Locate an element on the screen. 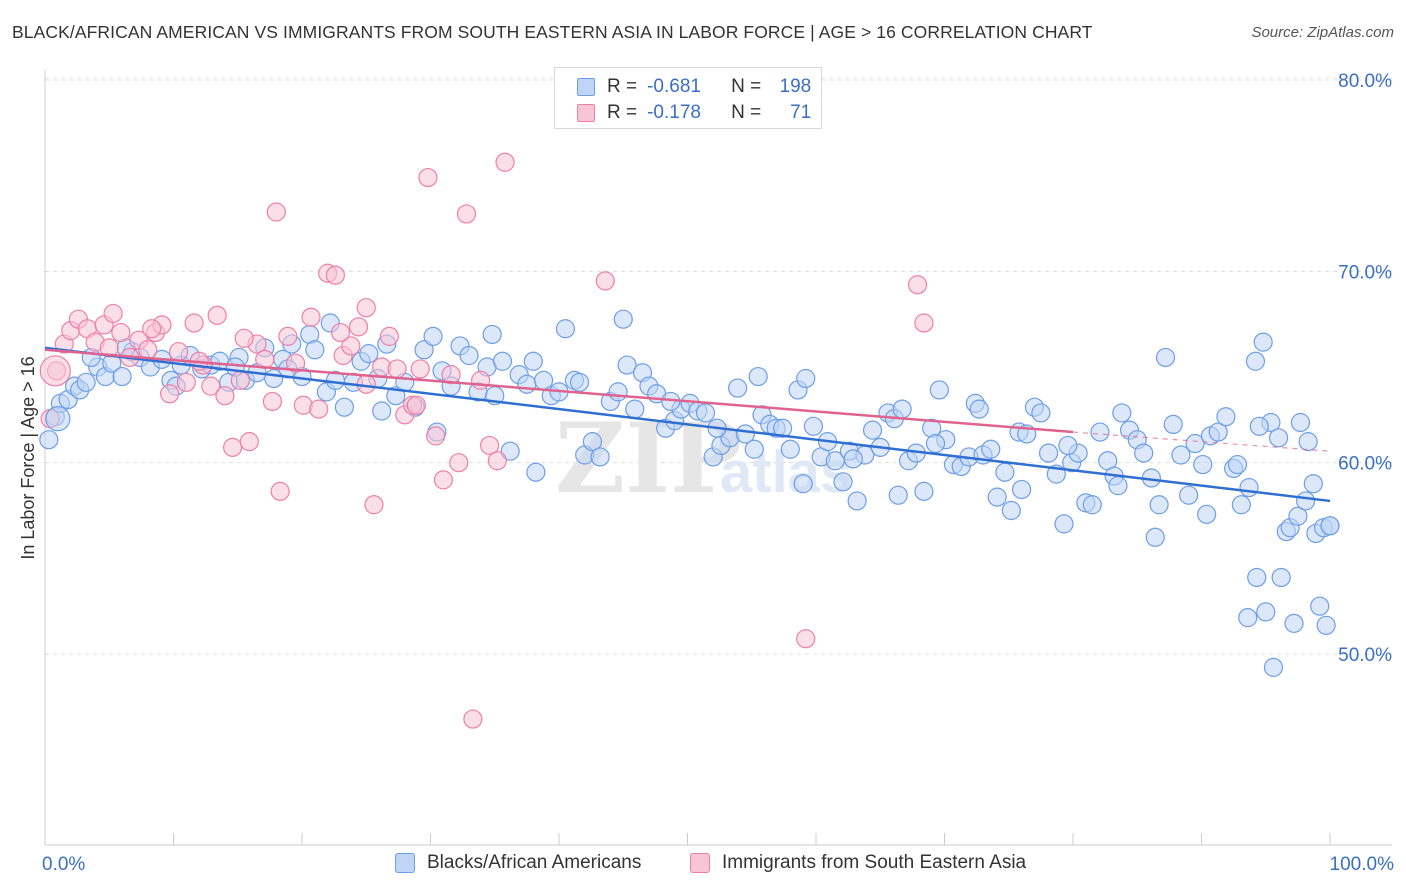  stats-n-value: 71 is located at coordinates (801, 112).